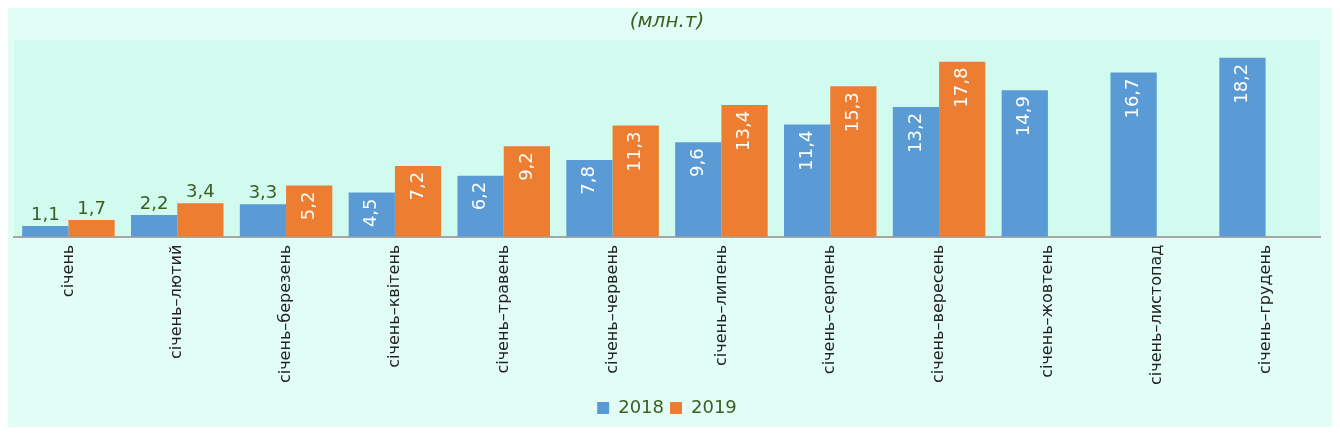 The image size is (1340, 435). Describe the element at coordinates (416, 186) in the screenshot. I see `data-label: 7,2` at that location.